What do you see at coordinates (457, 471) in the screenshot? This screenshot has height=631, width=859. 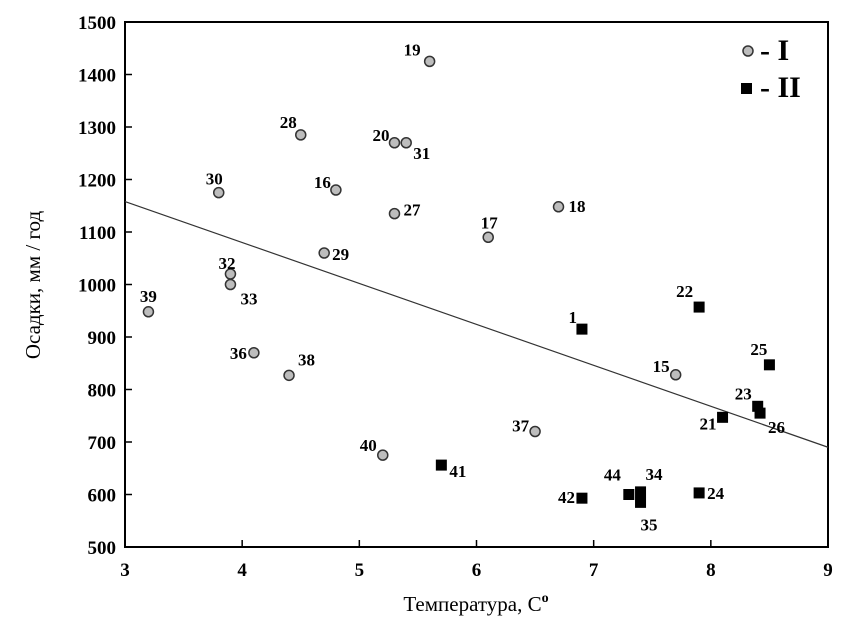 I see `point-label: 41` at bounding box center [457, 471].